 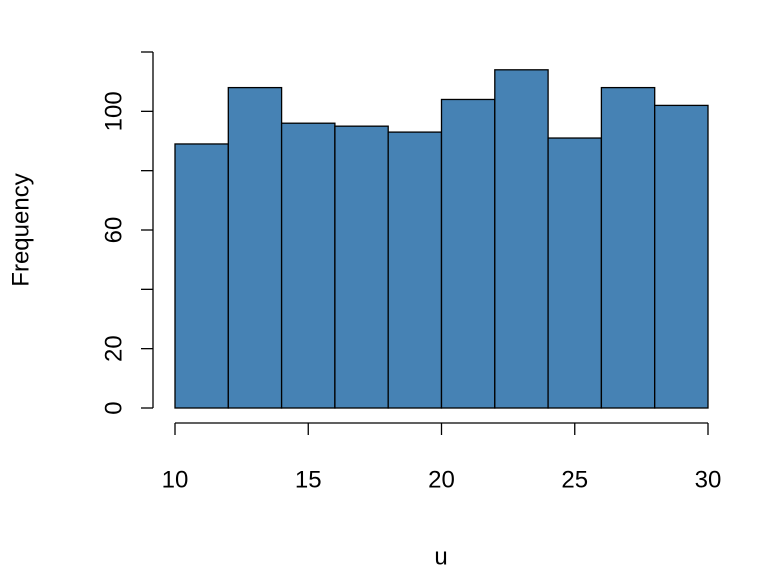 What do you see at coordinates (708, 479) in the screenshot?
I see `x-tick-label: 30` at bounding box center [708, 479].